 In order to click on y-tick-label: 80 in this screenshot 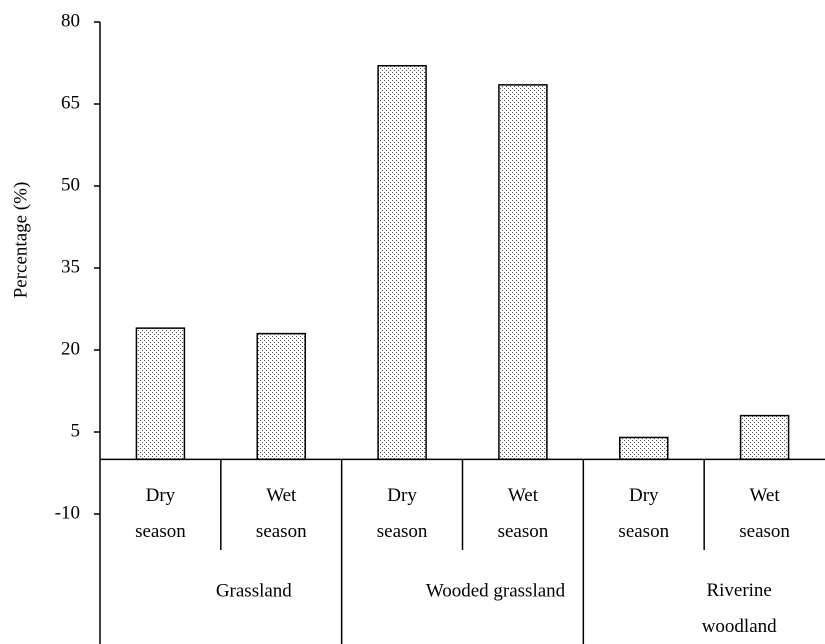, I will do `click(70, 20)`.